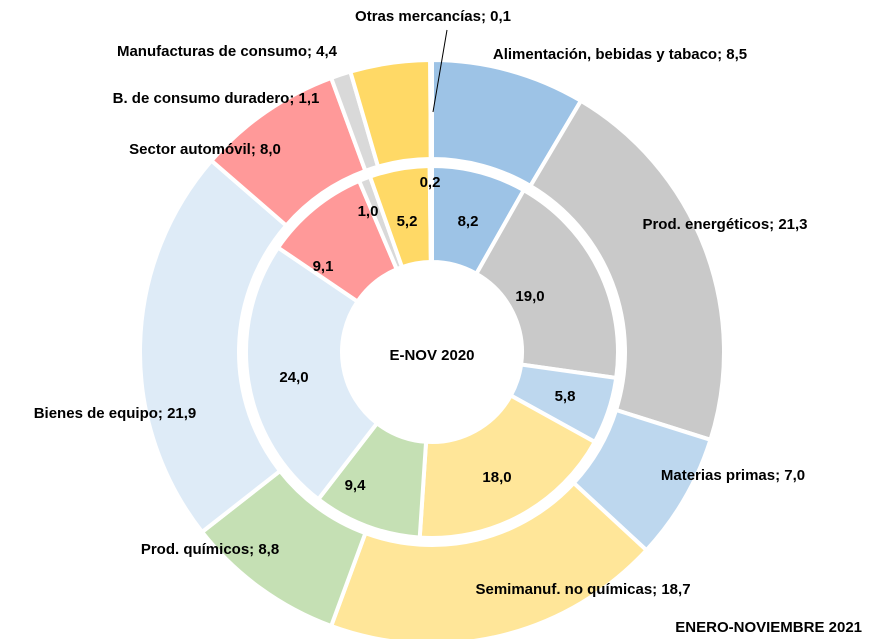 Image resolution: width=876 pixels, height=639 pixels. I want to click on leader-line, so click(440, 71).